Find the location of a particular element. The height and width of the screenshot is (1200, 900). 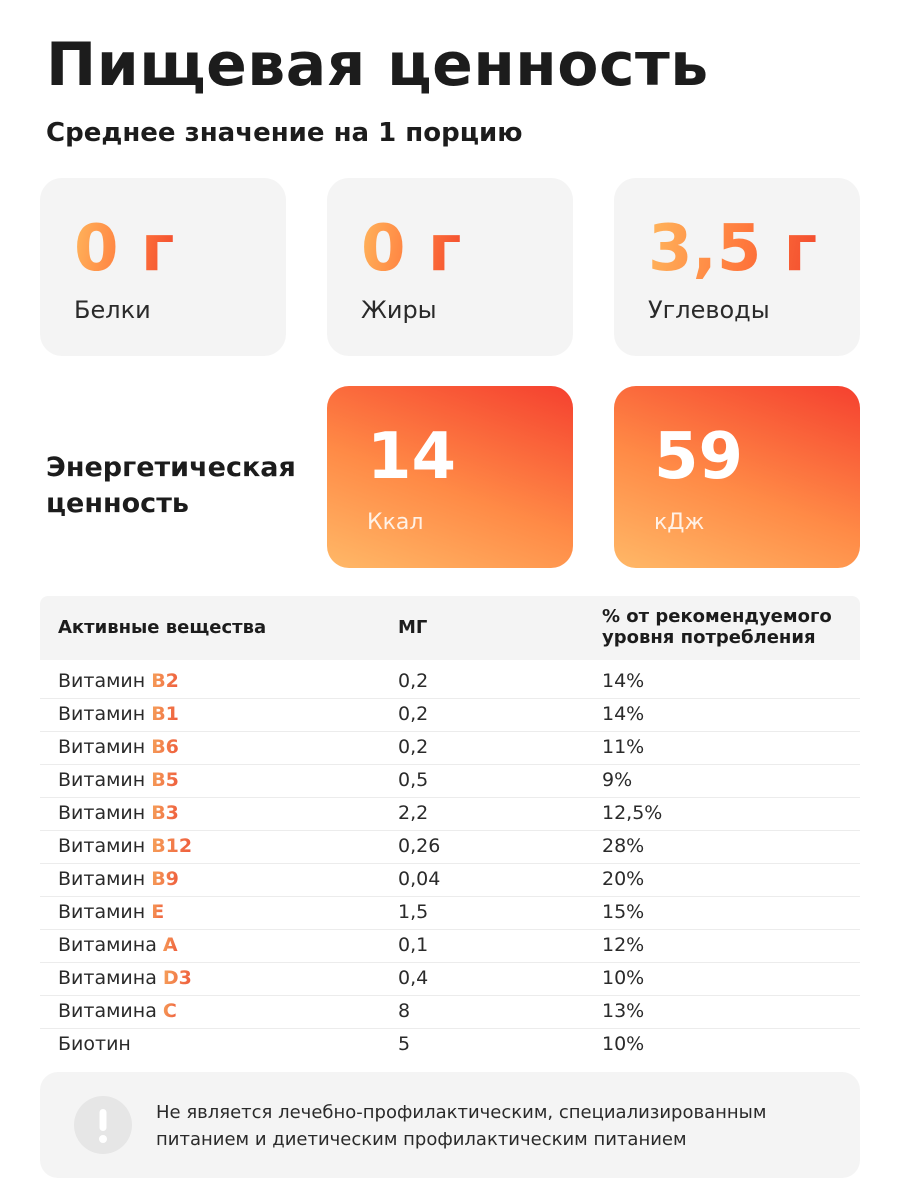

table-row: Витамина D3 0,4 10% is located at coordinates (450, 979).